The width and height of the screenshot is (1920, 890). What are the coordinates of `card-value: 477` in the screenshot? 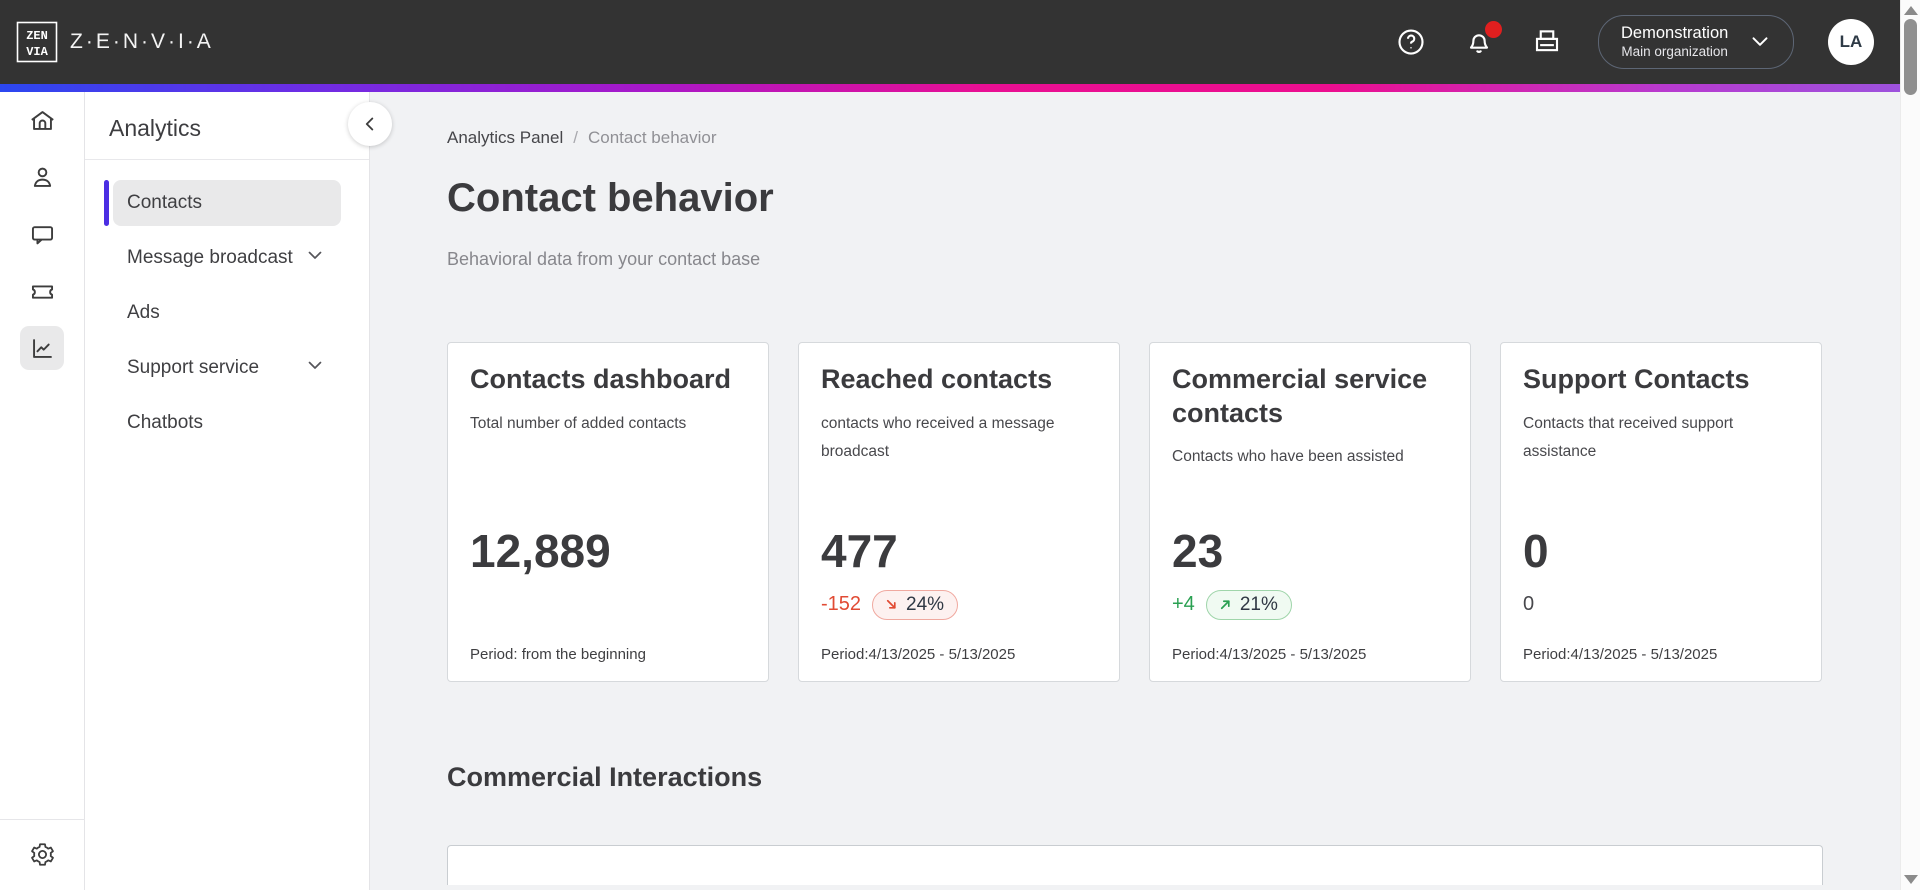 It's located at (859, 550).